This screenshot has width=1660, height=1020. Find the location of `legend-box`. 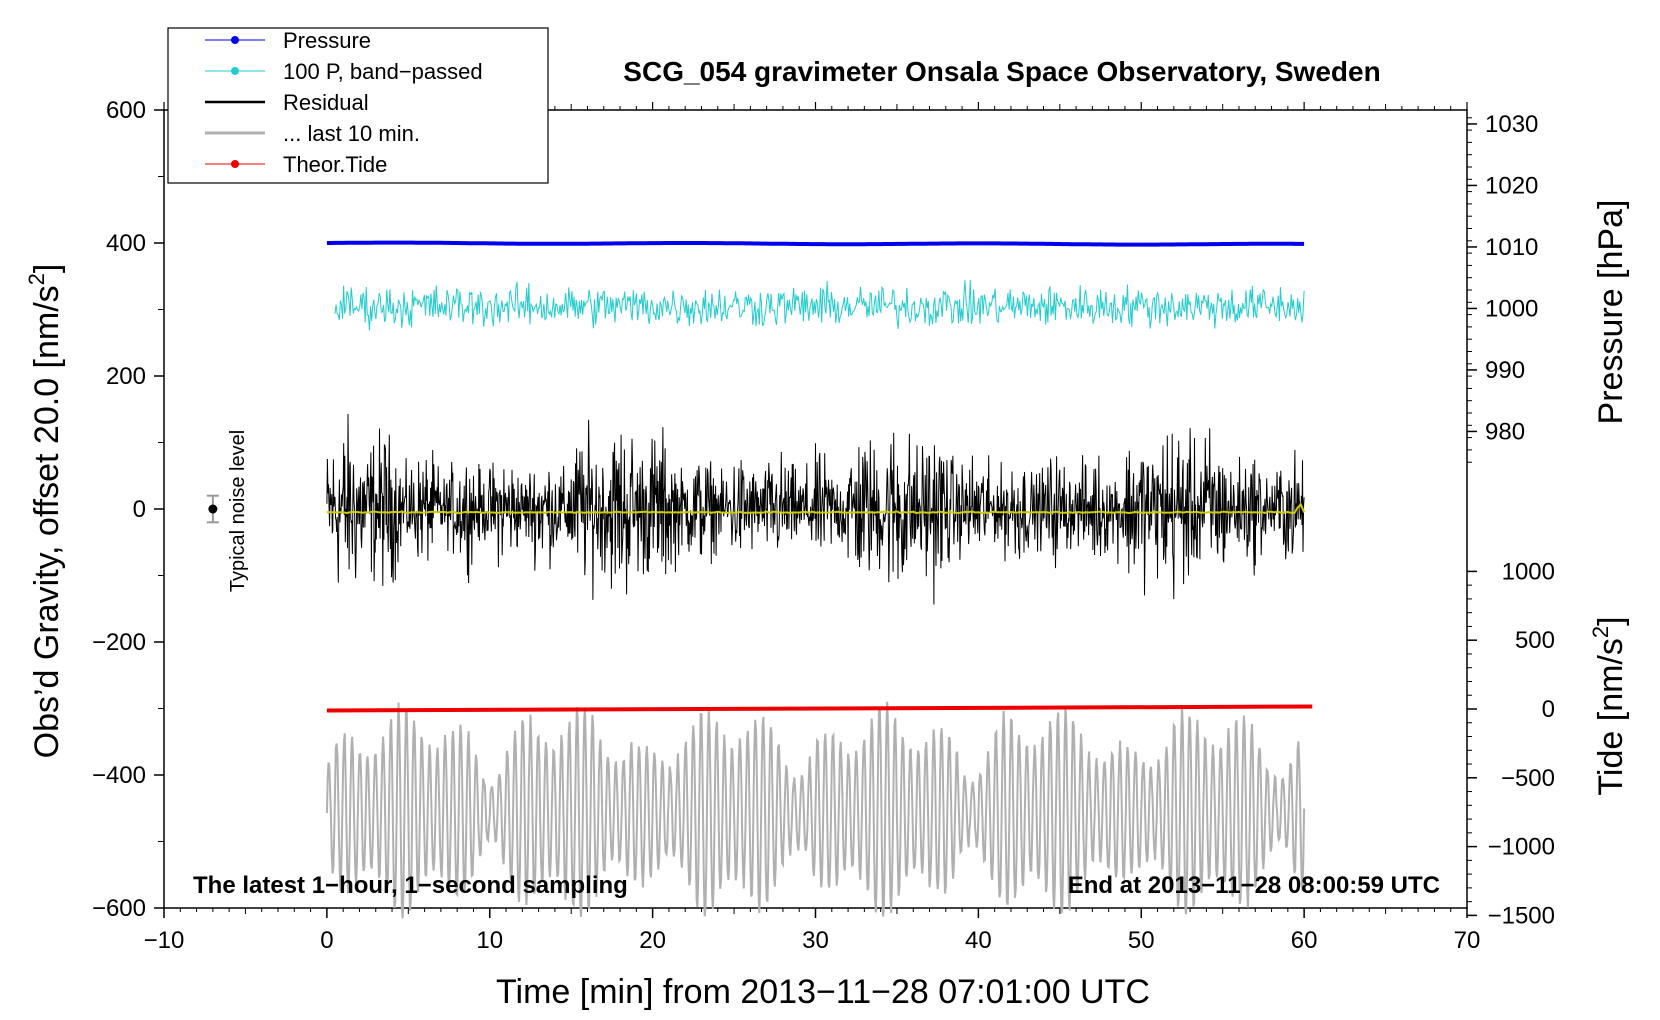

legend-box is located at coordinates (358, 105).